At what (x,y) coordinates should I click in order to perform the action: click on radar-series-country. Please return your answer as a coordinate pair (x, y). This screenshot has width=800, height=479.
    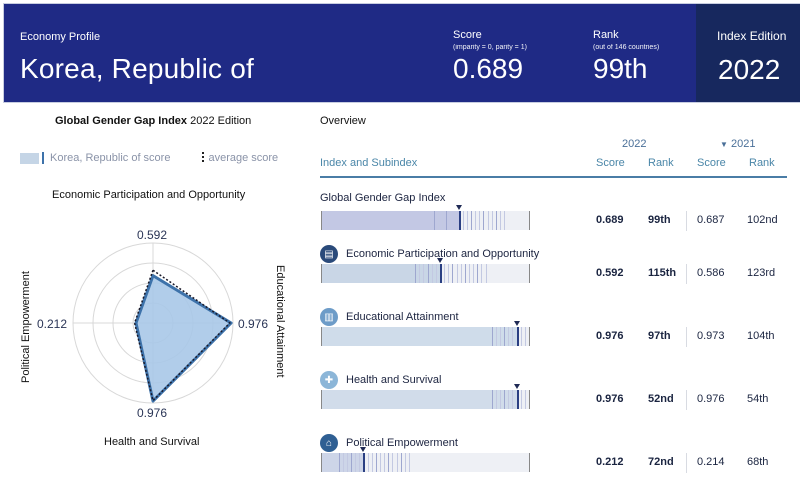
    Looking at the image, I should click on (183, 338).